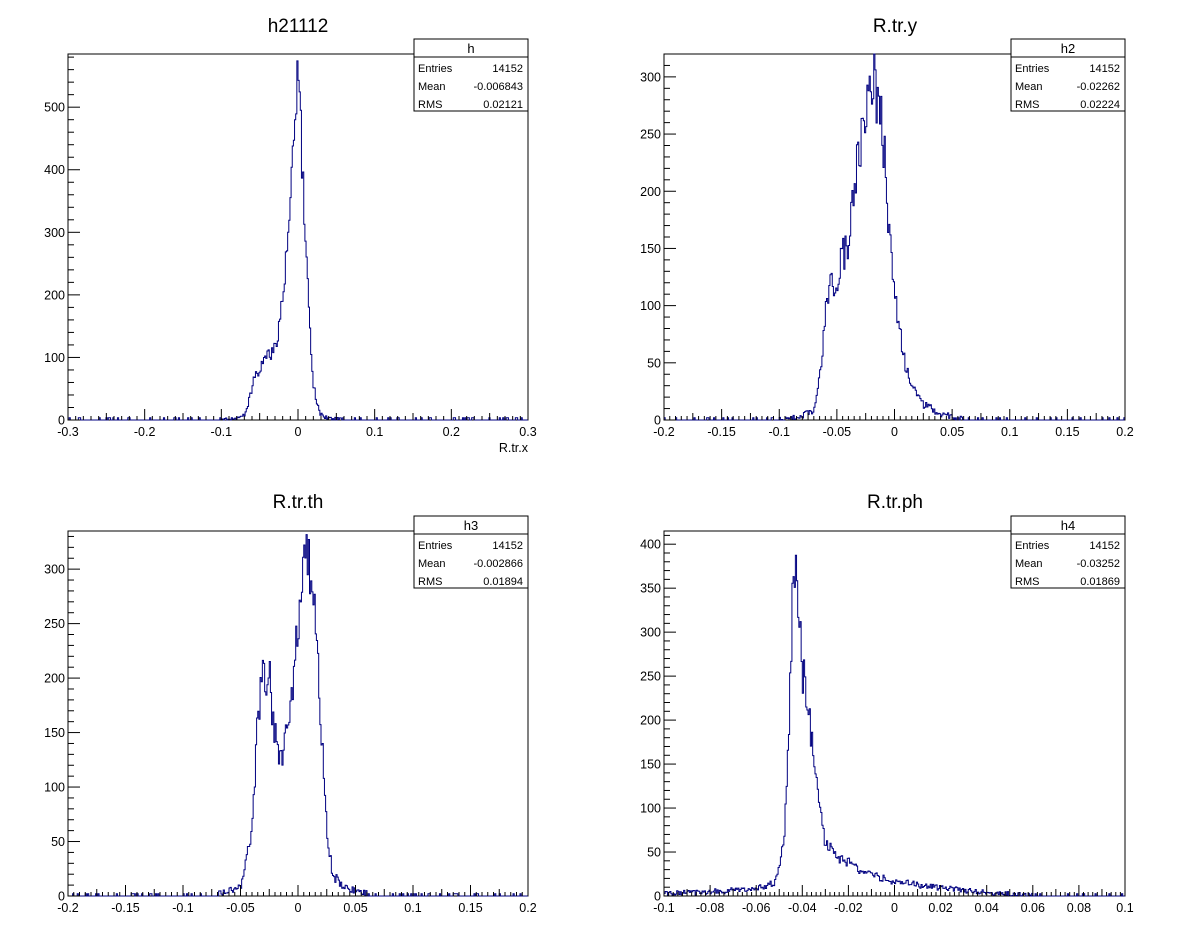 Image resolution: width=1196 pixels, height=952 pixels. I want to click on x-tick-label: -0.06, so click(756, 908).